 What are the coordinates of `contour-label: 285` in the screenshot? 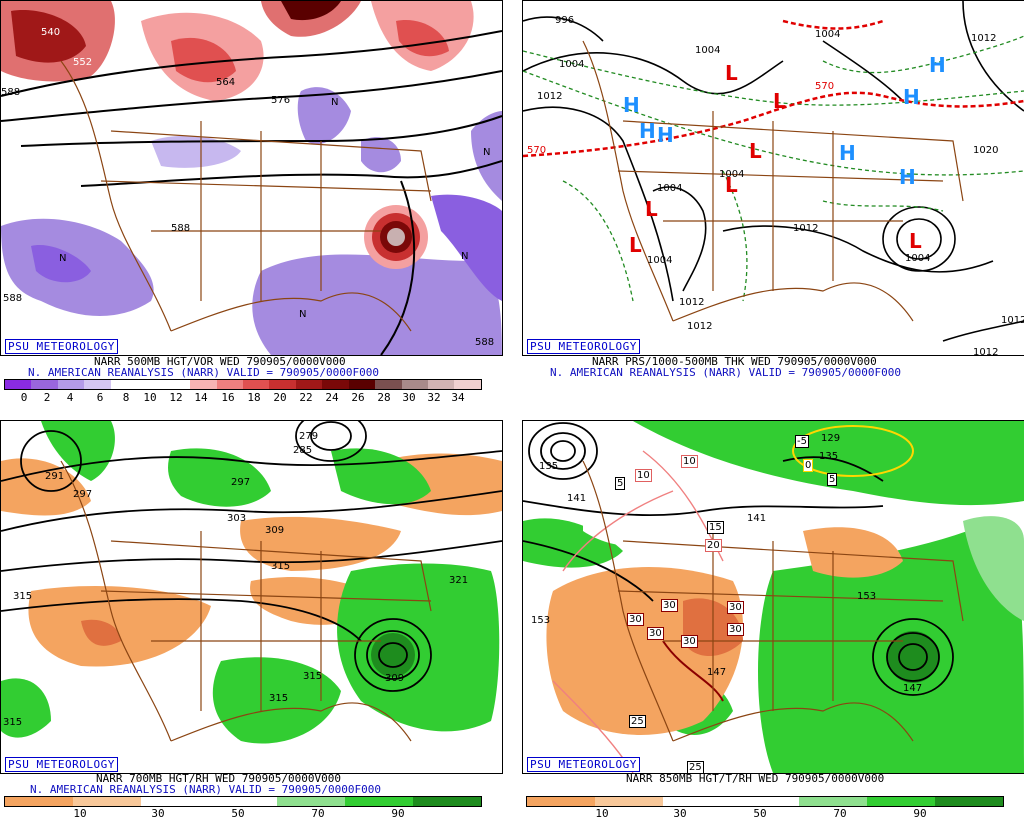 It's located at (303, 450).